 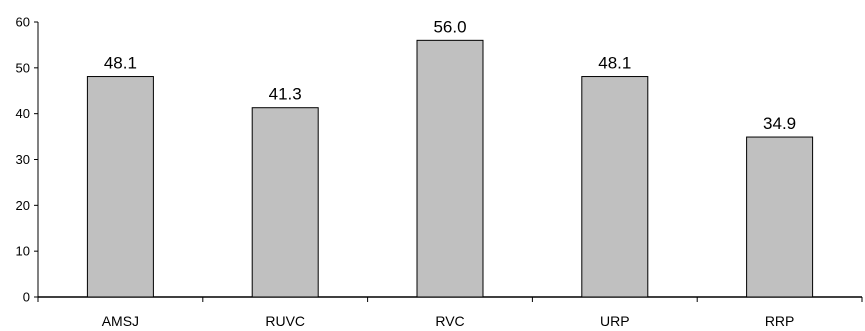 I want to click on x-tick-label: RVC, so click(x=449, y=321).